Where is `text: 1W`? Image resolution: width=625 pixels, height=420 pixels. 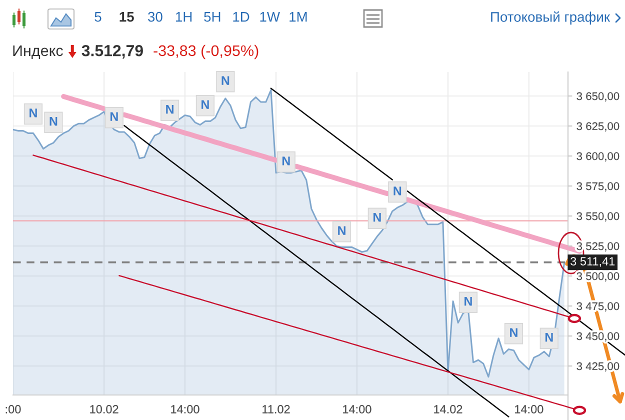
text: 1W is located at coordinates (270, 17).